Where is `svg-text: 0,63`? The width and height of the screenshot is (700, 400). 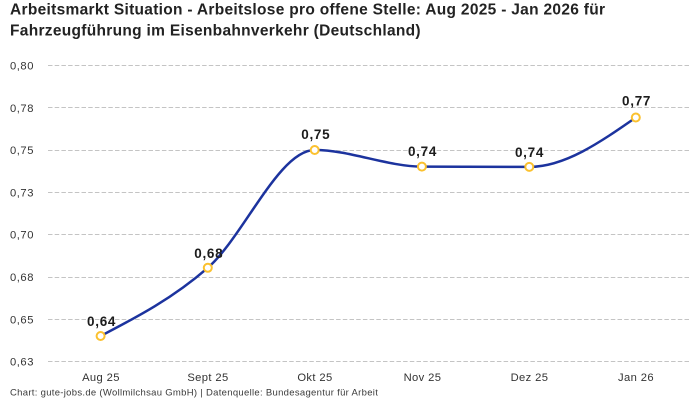 svg-text: 0,63 is located at coordinates (22, 363).